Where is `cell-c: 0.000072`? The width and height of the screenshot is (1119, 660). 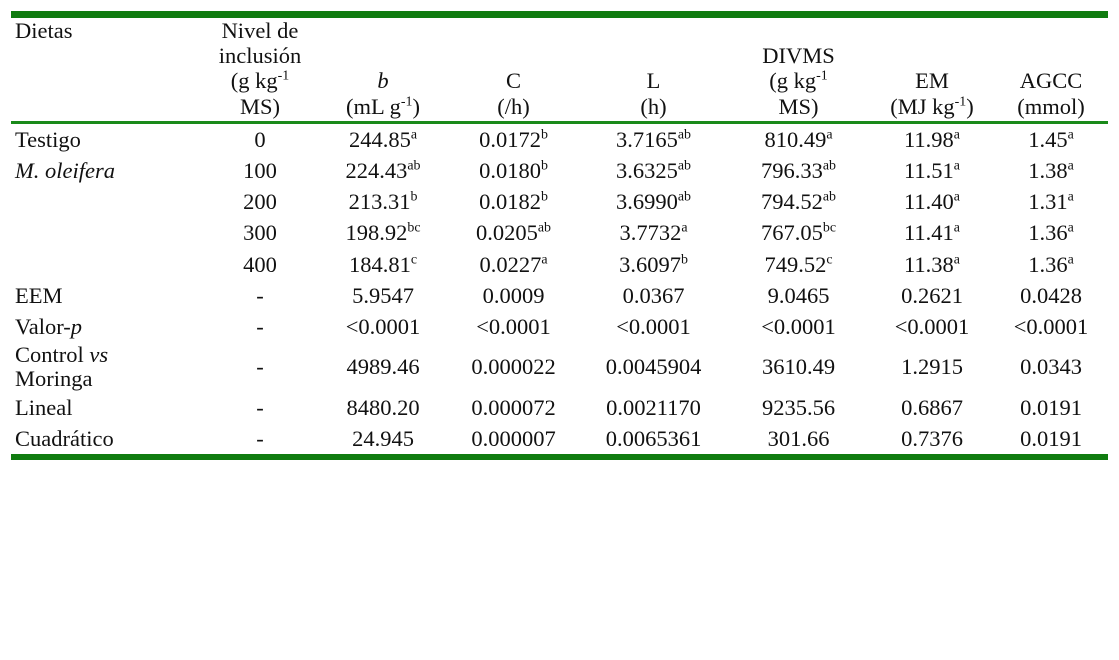
cell-c: 0.000072 is located at coordinates (513, 407).